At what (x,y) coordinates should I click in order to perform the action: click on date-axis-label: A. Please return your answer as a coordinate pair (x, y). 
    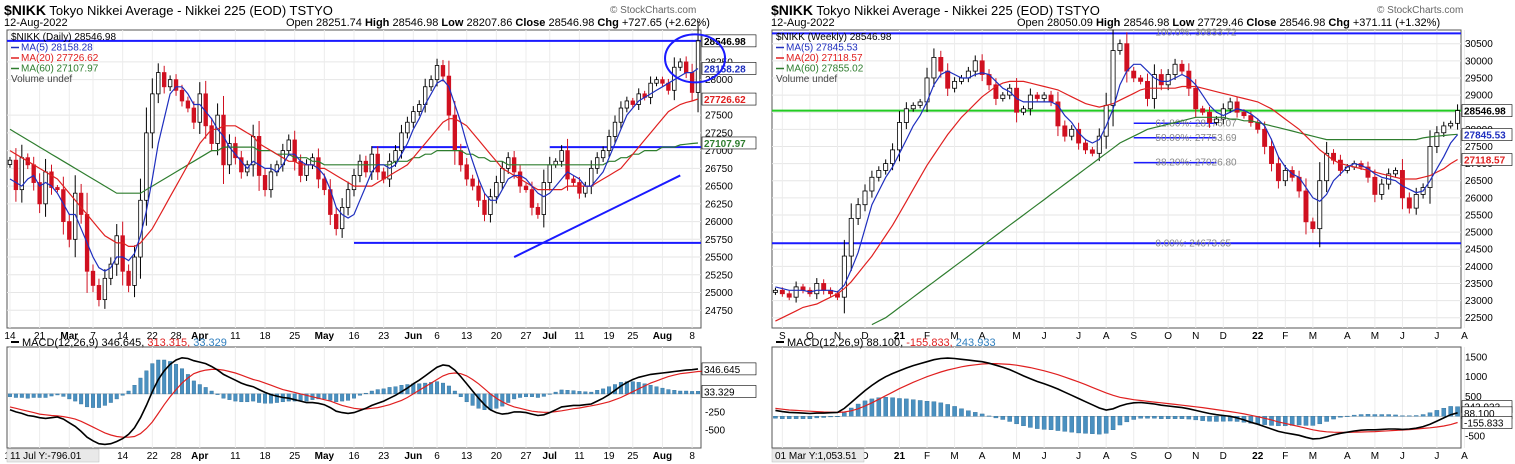
    Looking at the image, I should click on (1347, 336).